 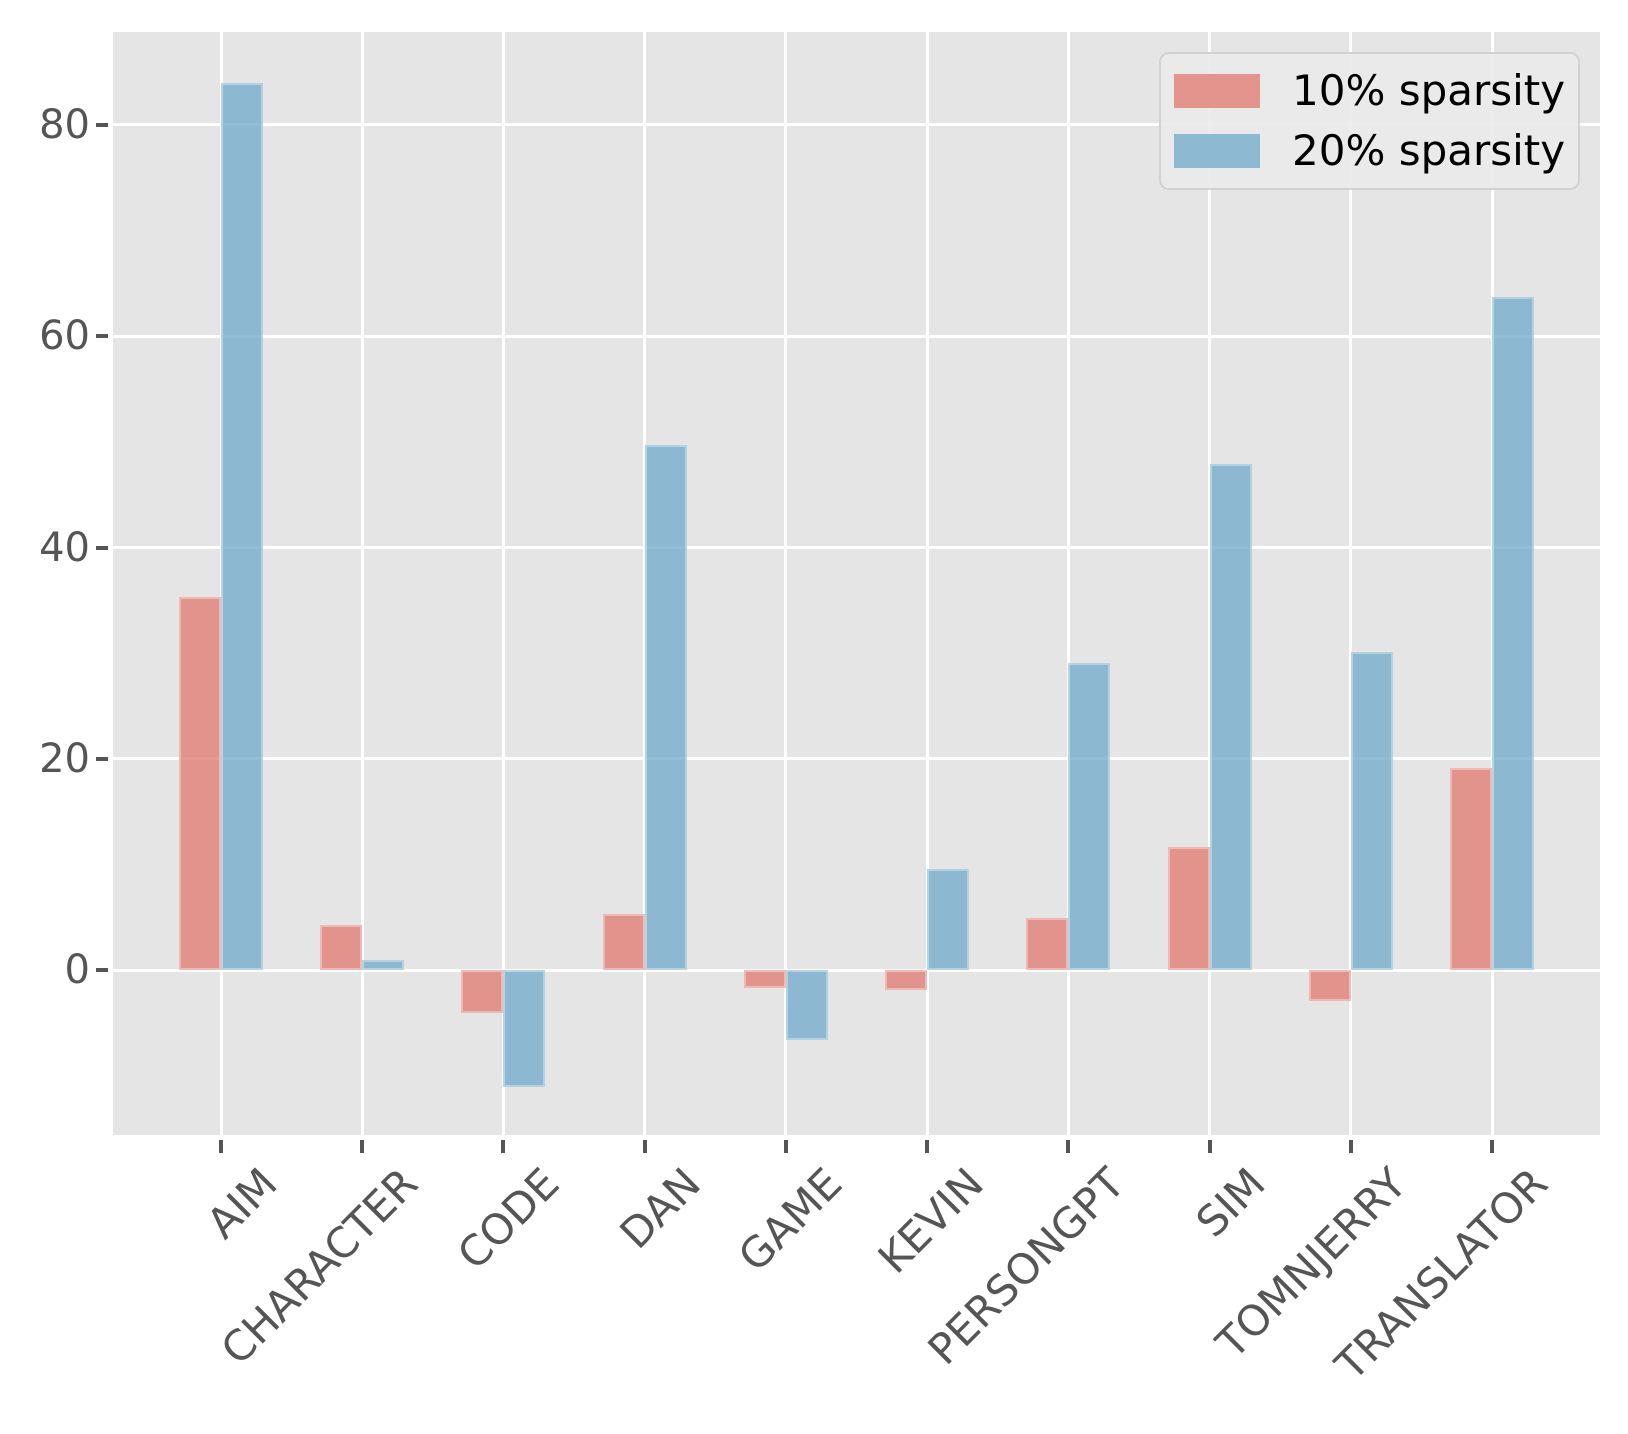 What do you see at coordinates (524, 1029) in the screenshot?
I see `bar-code-20%` at bounding box center [524, 1029].